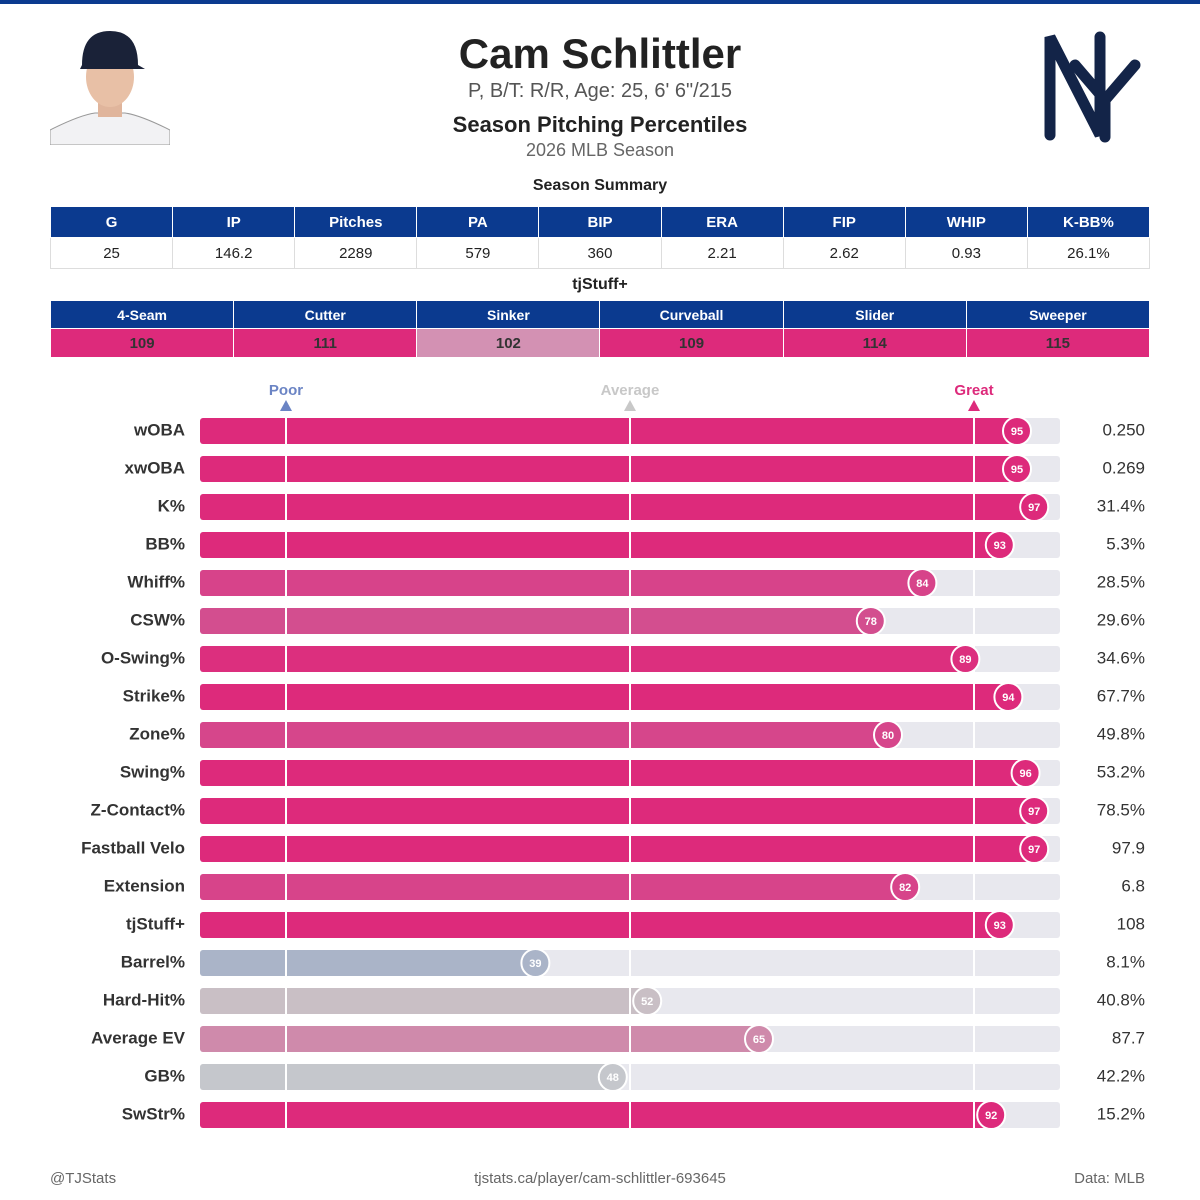 This screenshot has height=1200, width=1200. What do you see at coordinates (157, 733) in the screenshot?
I see `category-label: Zone%` at bounding box center [157, 733].